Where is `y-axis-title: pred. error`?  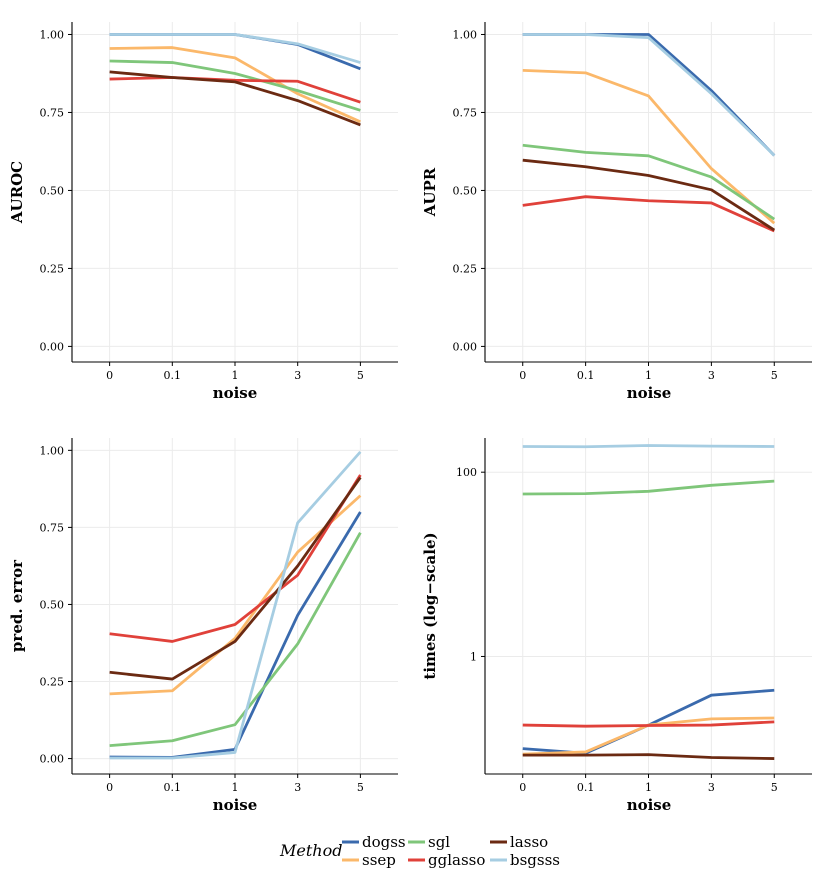
y-axis-title: pred. error is located at coordinates (17, 605).